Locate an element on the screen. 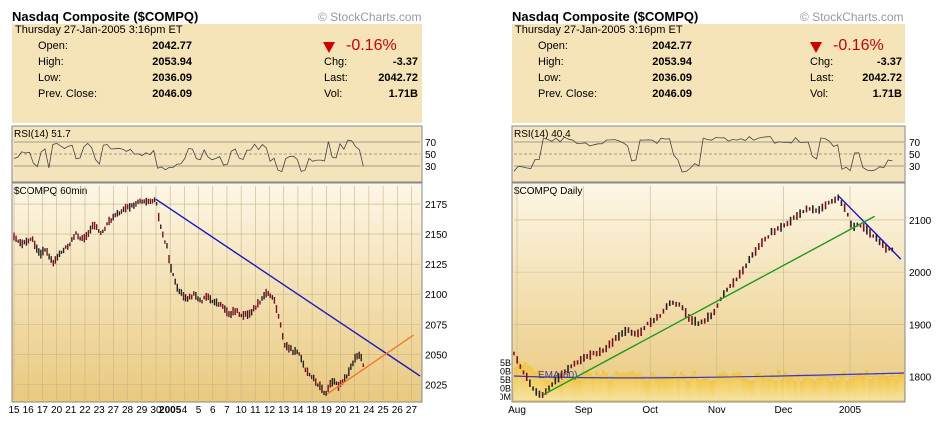  credit-text: © StockCharts.com is located at coordinates (370, 17).